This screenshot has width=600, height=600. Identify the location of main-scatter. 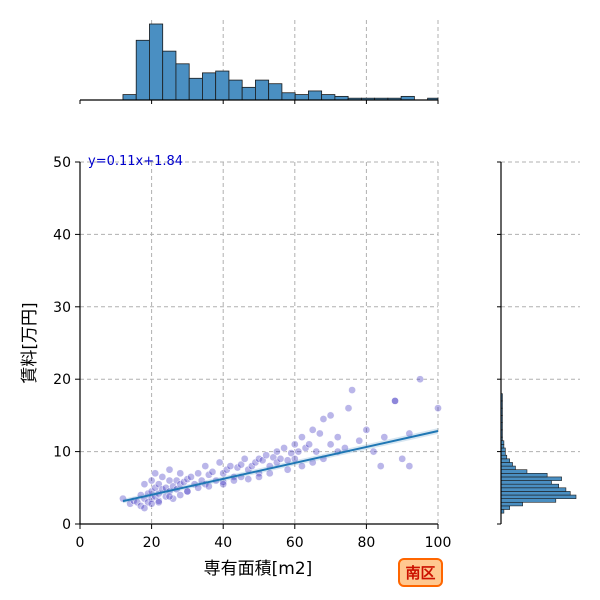
(280, 443).